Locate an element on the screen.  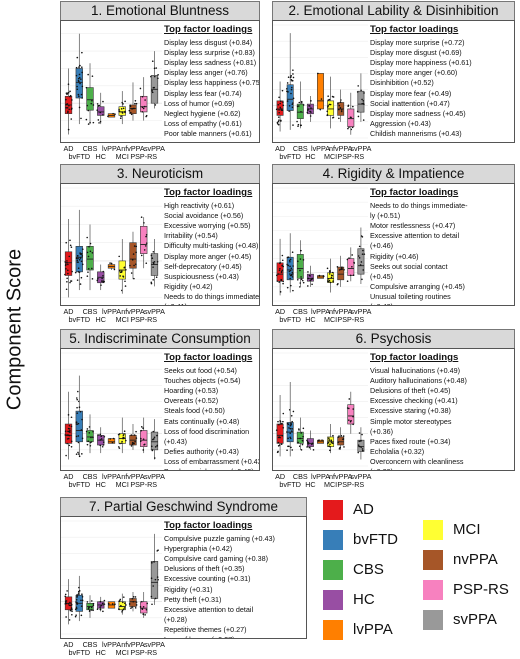
loading-item: Excessive worrying (+0.55) is located at coordinates (207, 226).